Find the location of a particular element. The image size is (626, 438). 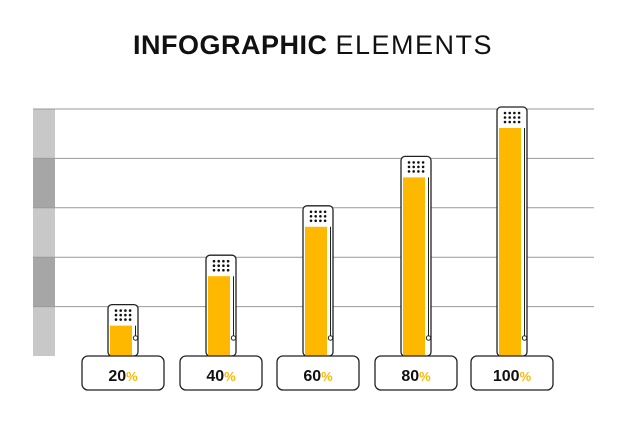

title-light: ELEMENTS is located at coordinates (414, 45).